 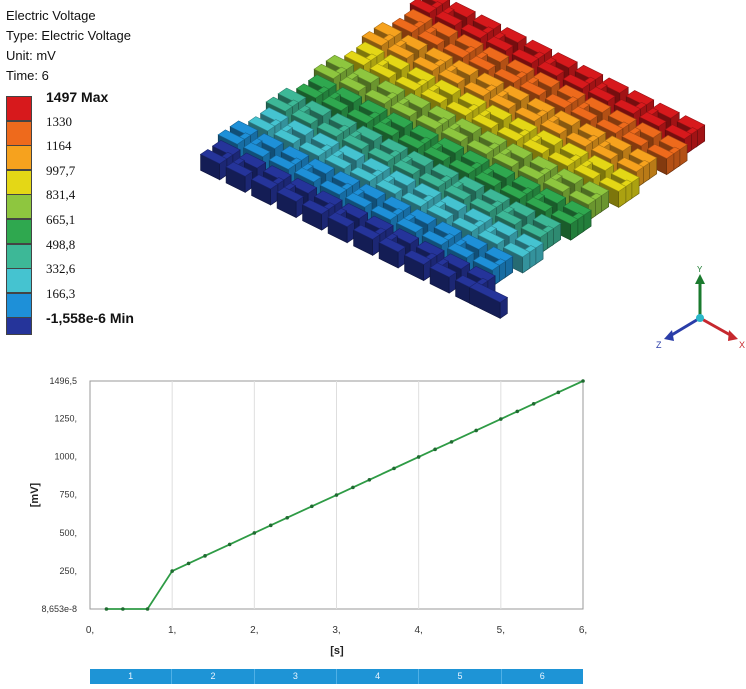 I want to click on x-tick-label: 0,, so click(x=90, y=630).